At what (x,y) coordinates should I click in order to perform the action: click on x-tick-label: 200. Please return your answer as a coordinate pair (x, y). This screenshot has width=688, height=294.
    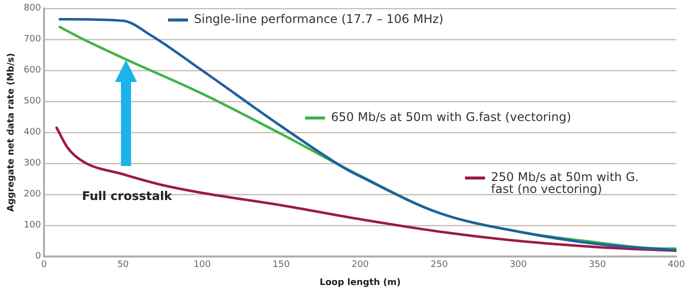
    Looking at the image, I should click on (361, 265).